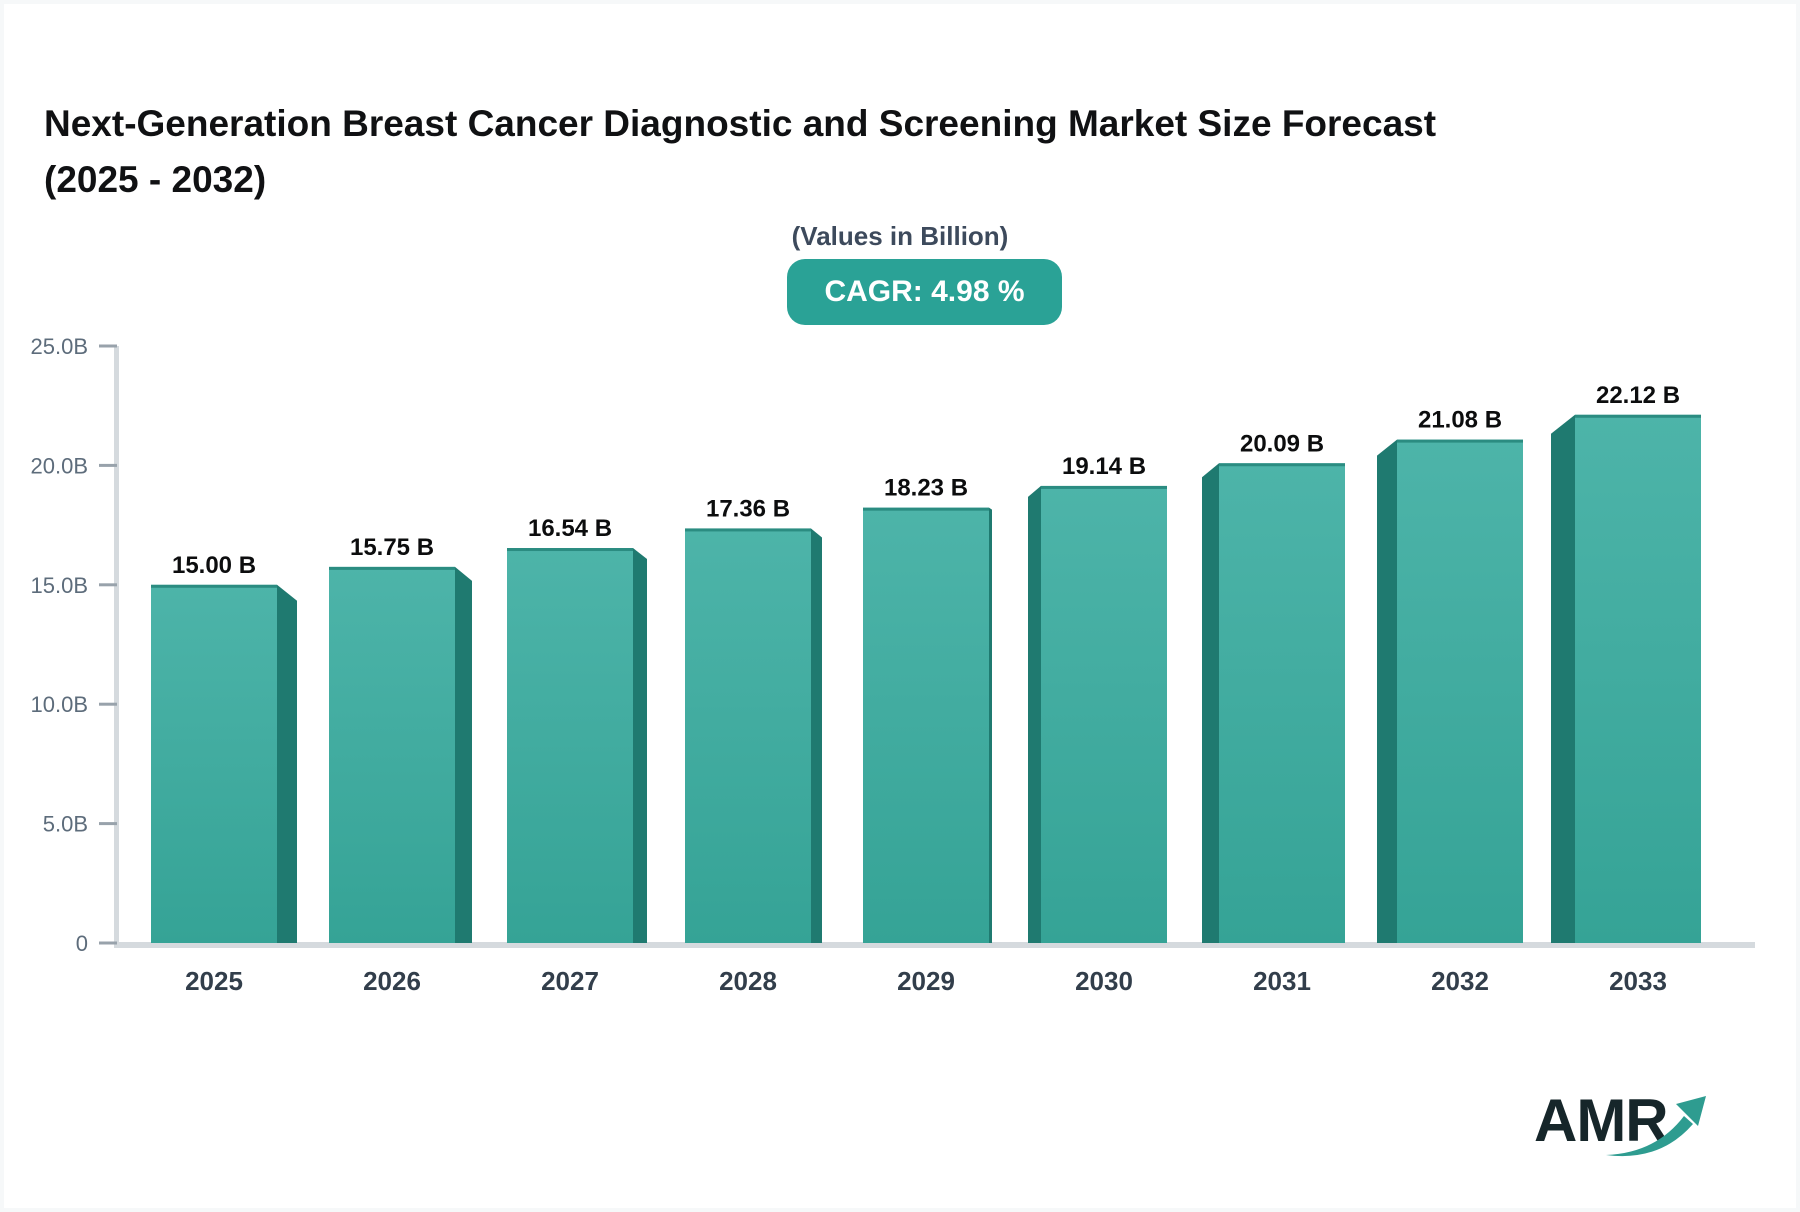 This screenshot has height=1212, width=1800. I want to click on y-axis-line, so click(116, 647).